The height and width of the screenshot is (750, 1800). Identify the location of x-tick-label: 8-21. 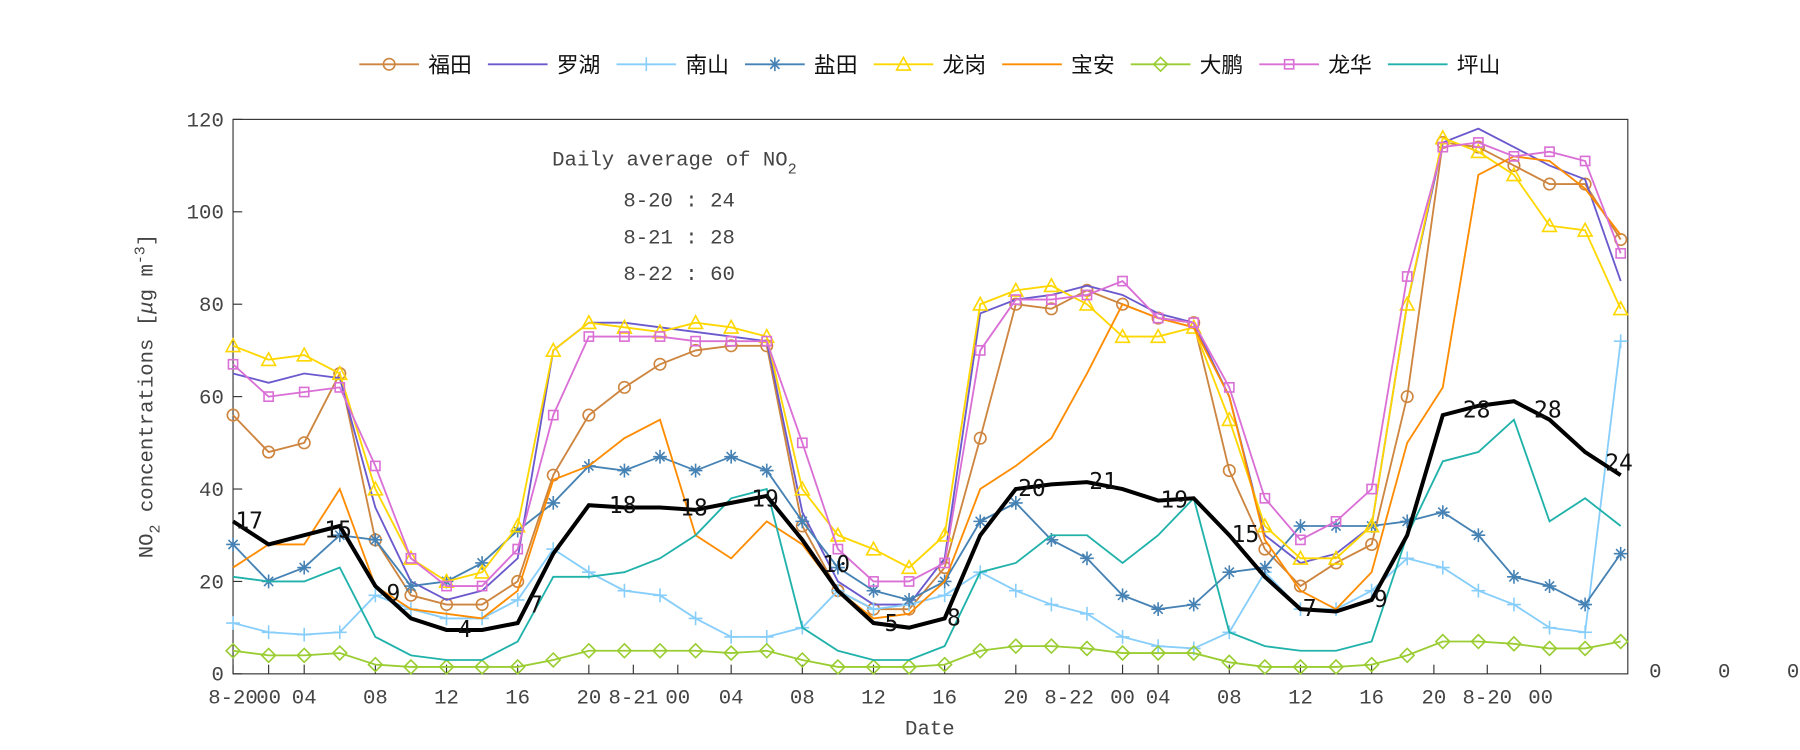
(634, 699).